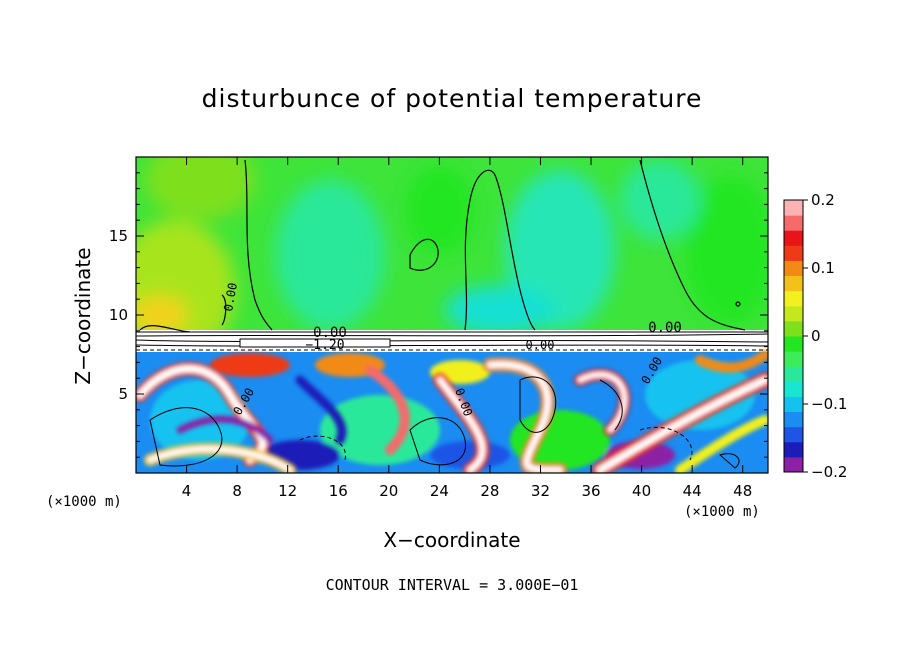  What do you see at coordinates (742, 491) in the screenshot?
I see `x-tick-label: 48` at bounding box center [742, 491].